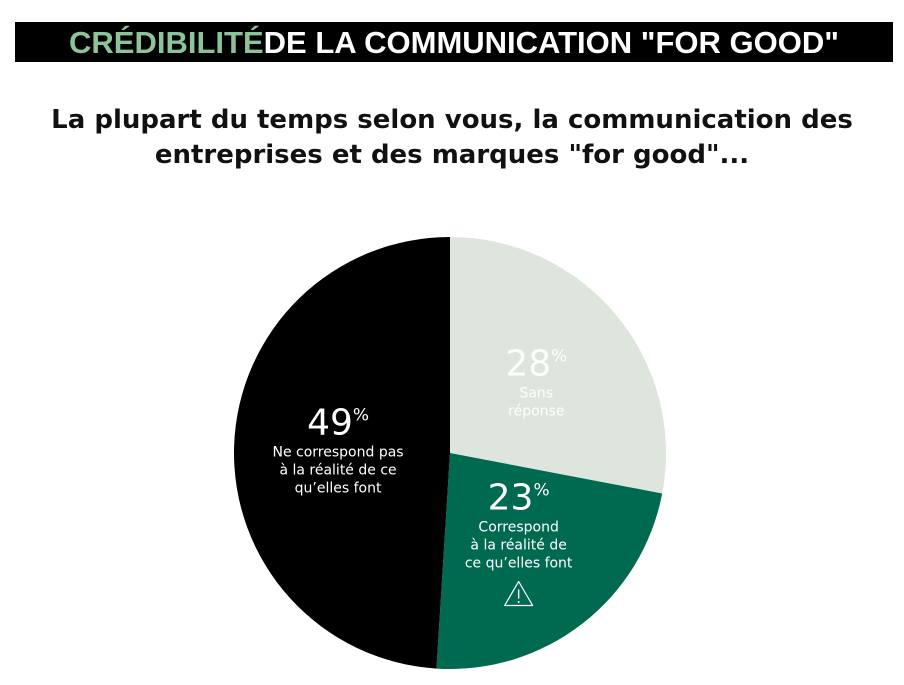 This screenshot has height=685, width=904. What do you see at coordinates (519, 593) in the screenshot?
I see `warning-triangle-icon` at bounding box center [519, 593].